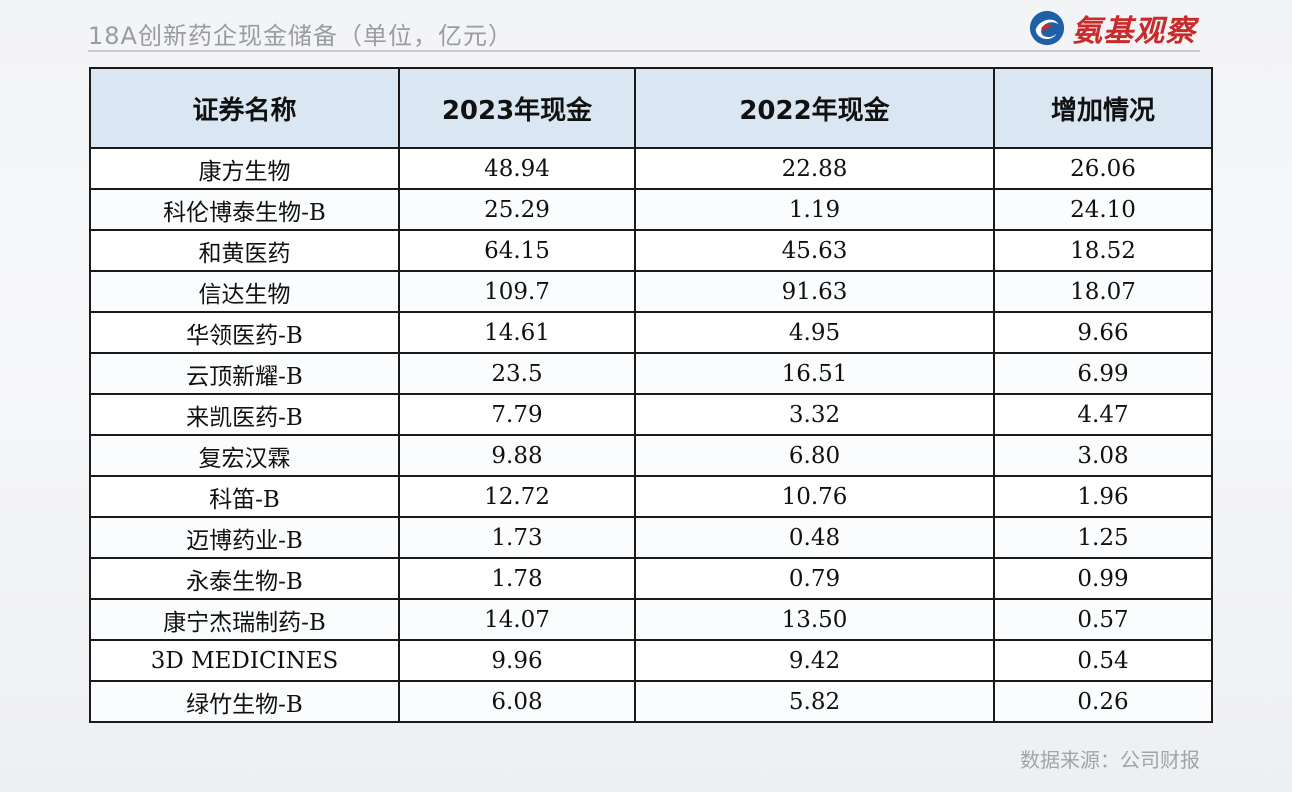 Image resolution: width=1292 pixels, height=792 pixels. What do you see at coordinates (244, 496) in the screenshot?
I see `security-name-cell: 科笛-B` at bounding box center [244, 496].